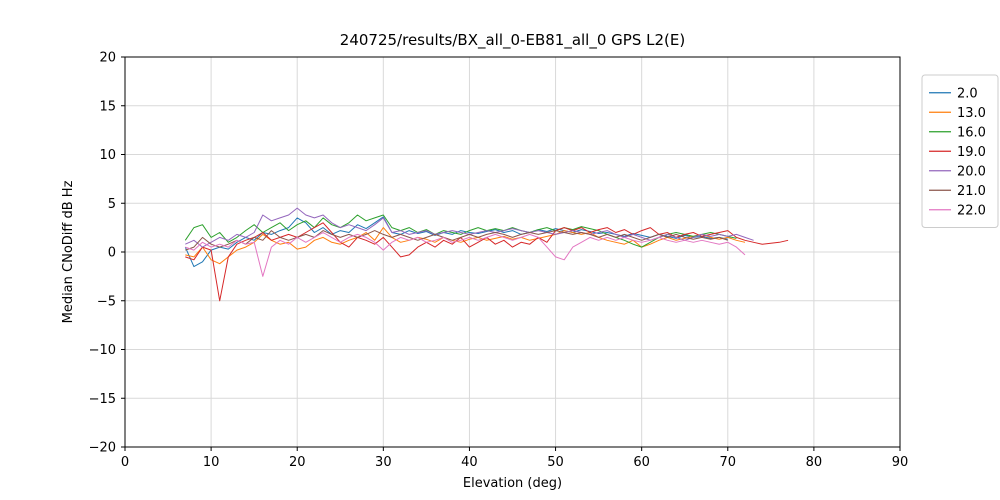 The image size is (1000, 500). What do you see at coordinates (102, 448) in the screenshot?
I see `y-tick-label: −20` at bounding box center [102, 448].